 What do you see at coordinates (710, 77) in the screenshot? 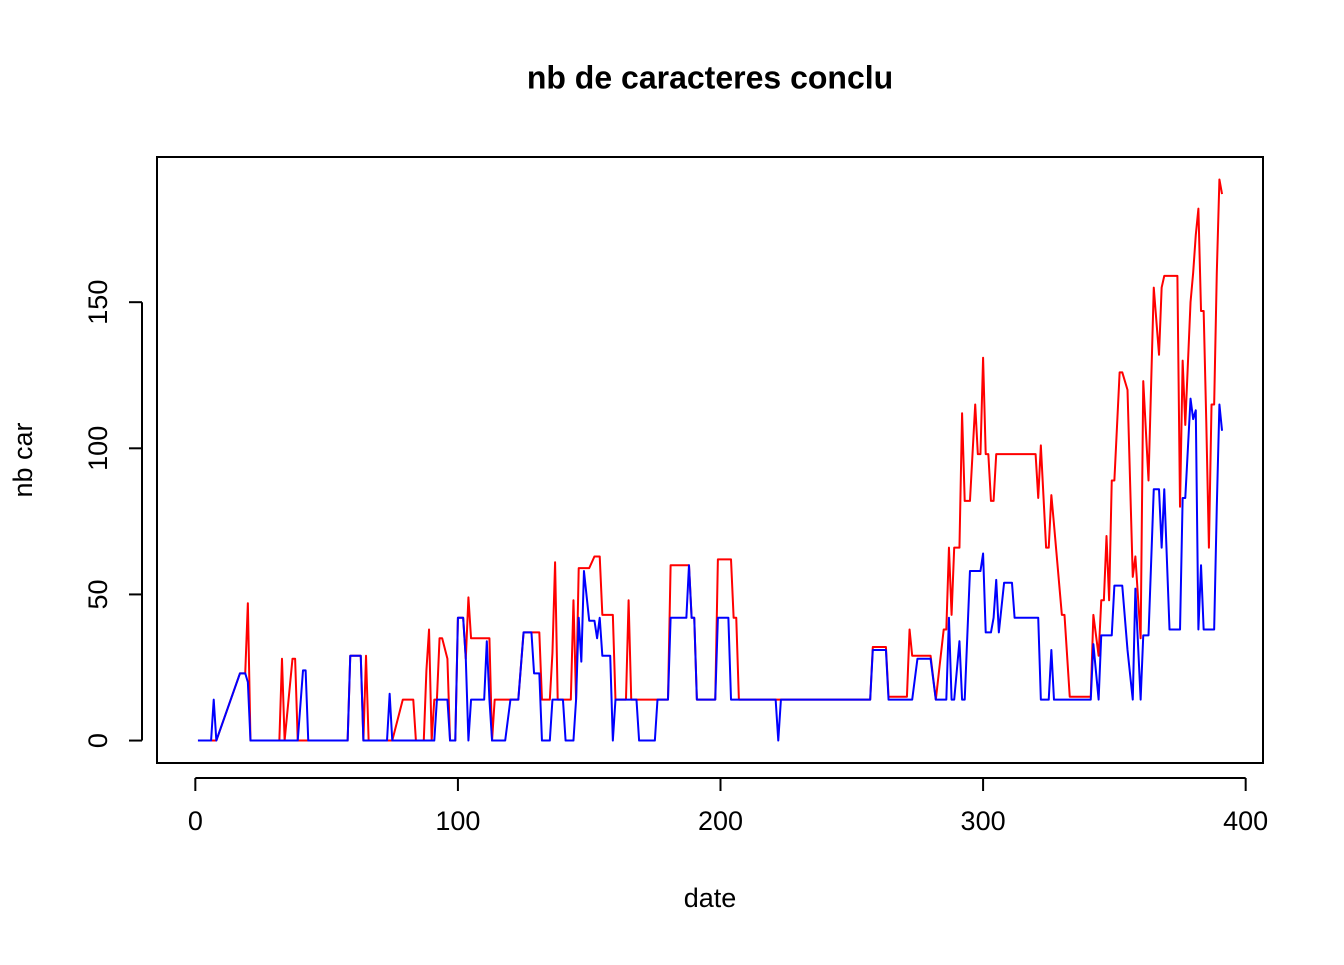
I see `chart-title: nb de caracteres conclu` at bounding box center [710, 77].